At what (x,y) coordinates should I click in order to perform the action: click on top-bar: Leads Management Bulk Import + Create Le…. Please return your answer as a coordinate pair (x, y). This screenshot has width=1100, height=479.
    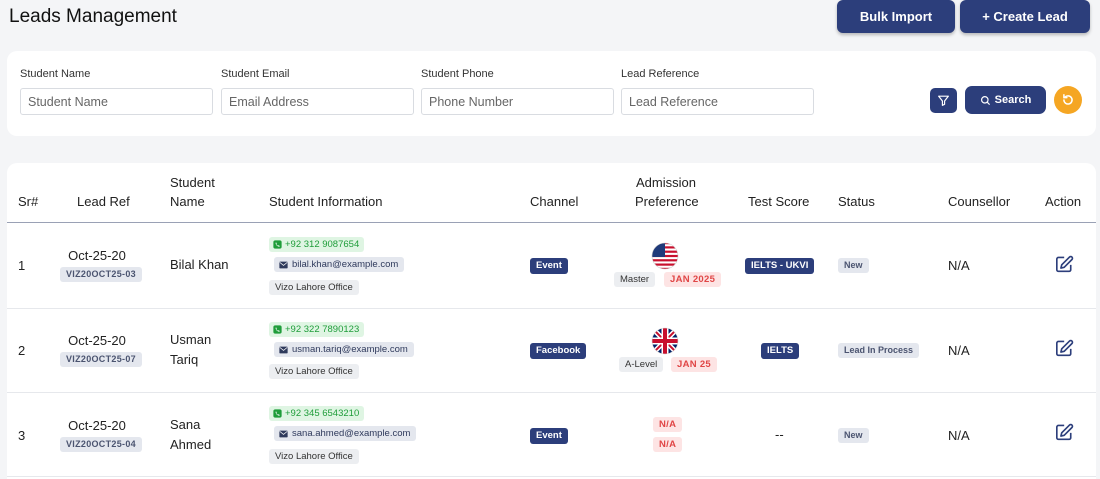
    Looking at the image, I should click on (550, 22).